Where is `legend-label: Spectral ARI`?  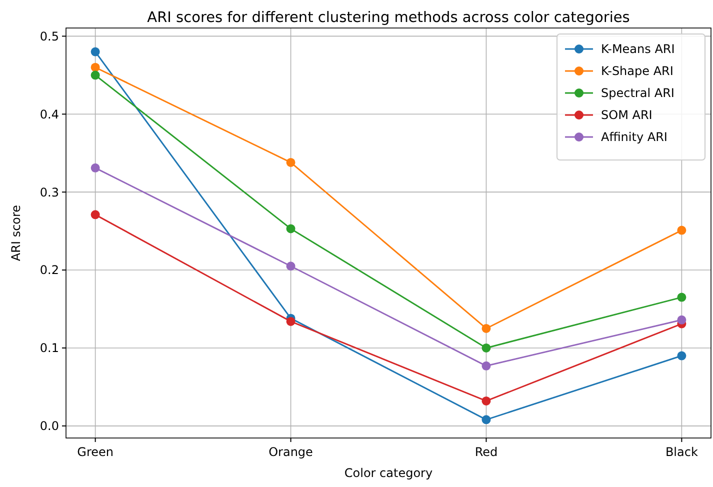
legend-label: Spectral ARI is located at coordinates (637, 93).